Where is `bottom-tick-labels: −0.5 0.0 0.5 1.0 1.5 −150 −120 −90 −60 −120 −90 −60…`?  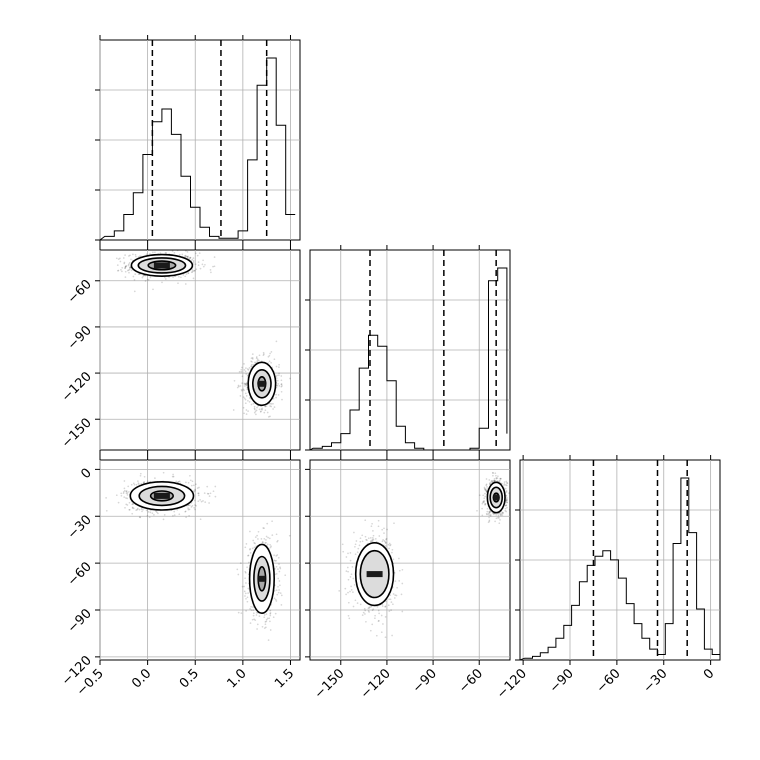
bottom-tick-labels: −0.5 0.0 0.5 1.0 1.5 −150 −120 −90 −60 −120 −90 −60… is located at coordinates (396, 684).